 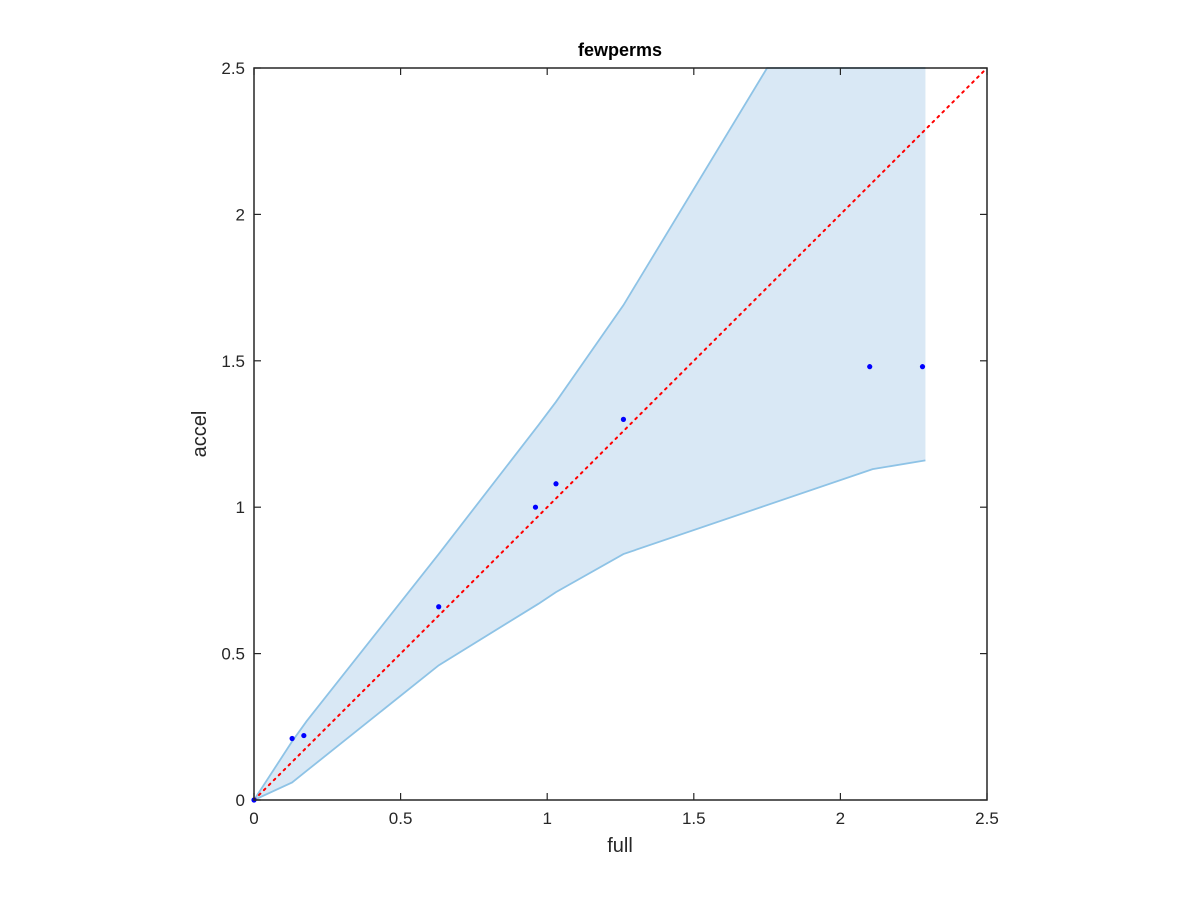 I want to click on x-tick-label: 2, so click(x=840, y=818).